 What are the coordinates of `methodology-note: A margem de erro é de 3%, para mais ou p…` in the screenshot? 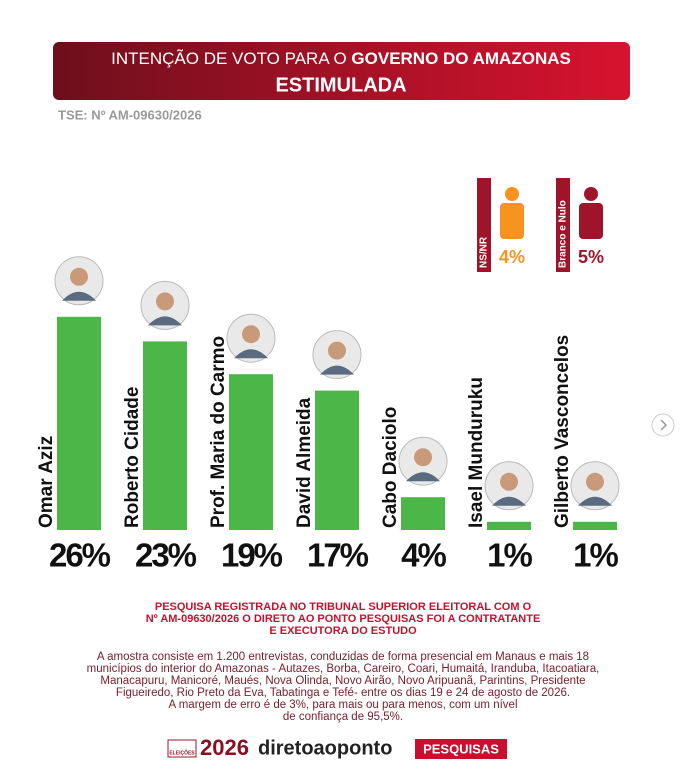 It's located at (343, 705).